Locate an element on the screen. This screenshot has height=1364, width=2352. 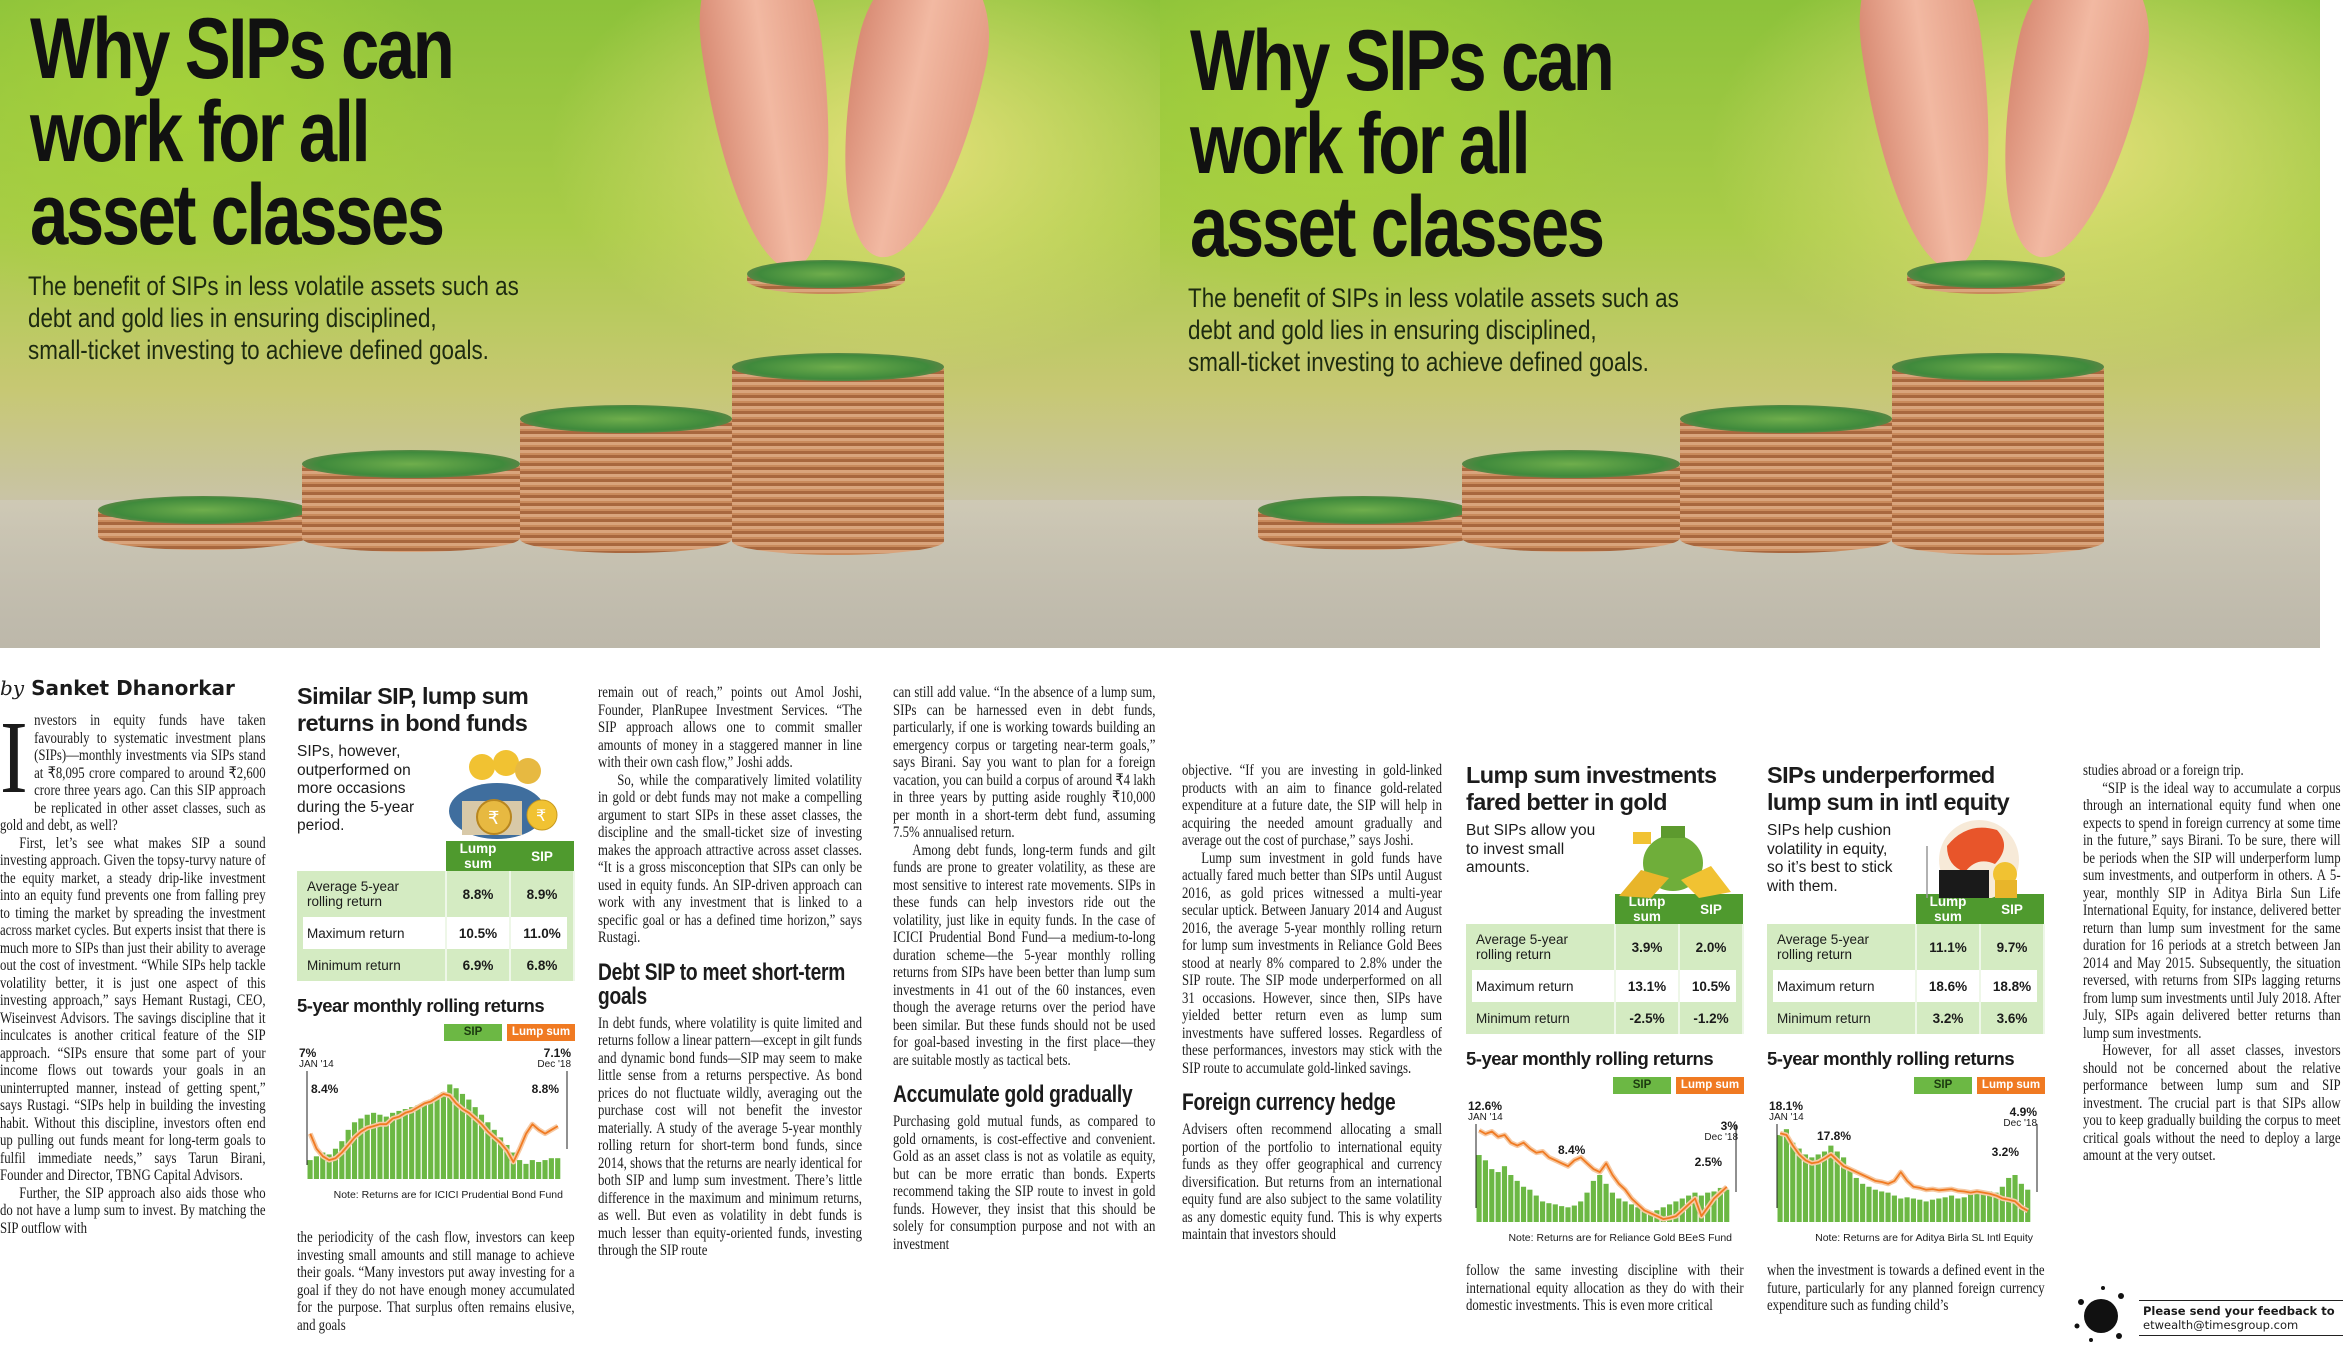
table-row: Minimum return 3.2% 3.6% is located at coordinates (1906, 1018).